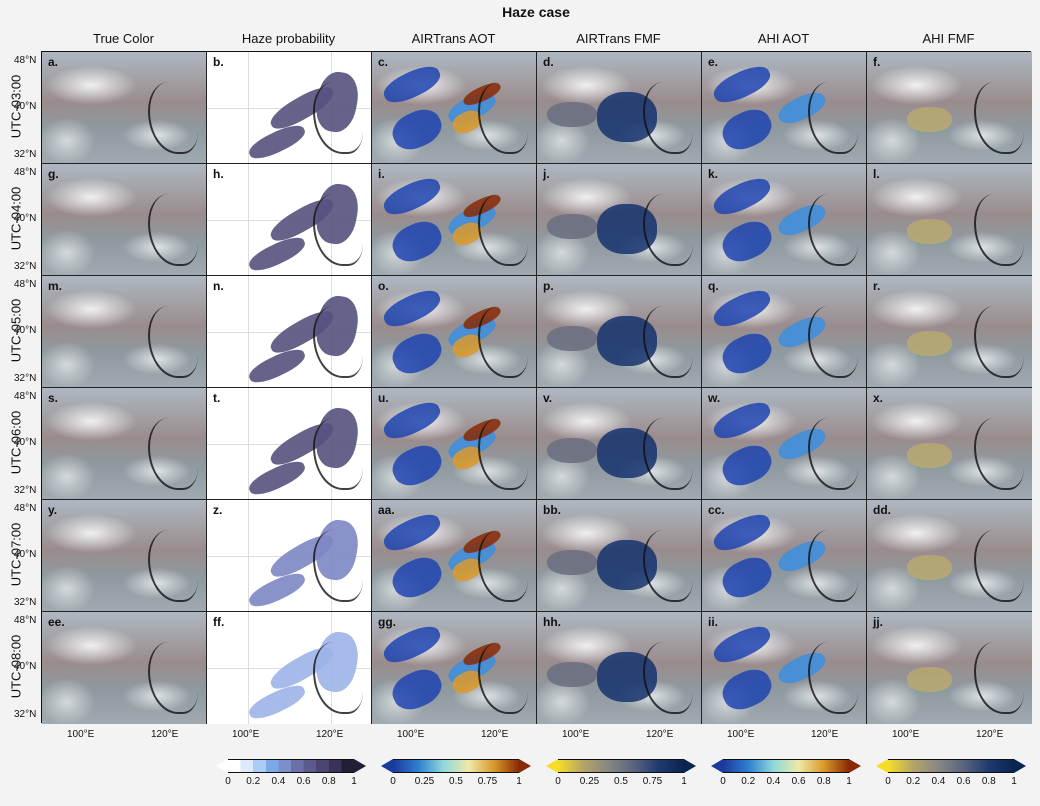 Image resolution: width=1040 pixels, height=806 pixels. What do you see at coordinates (713, 62) in the screenshot?
I see `panel-label: e.` at bounding box center [713, 62].